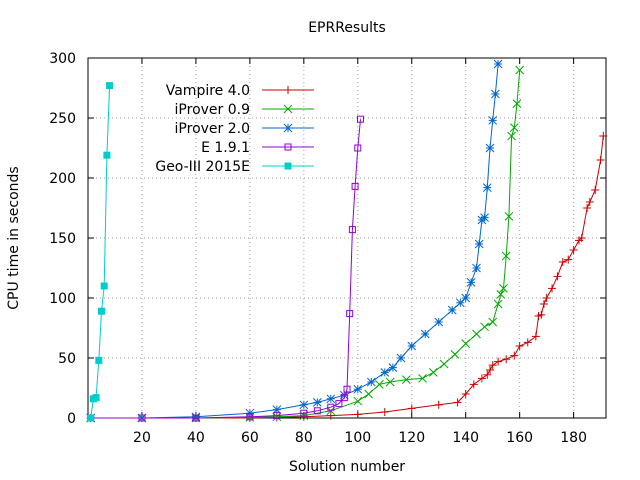 The height and width of the screenshot is (480, 640). Describe the element at coordinates (304, 438) in the screenshot. I see `x-tick-label: 80` at that location.